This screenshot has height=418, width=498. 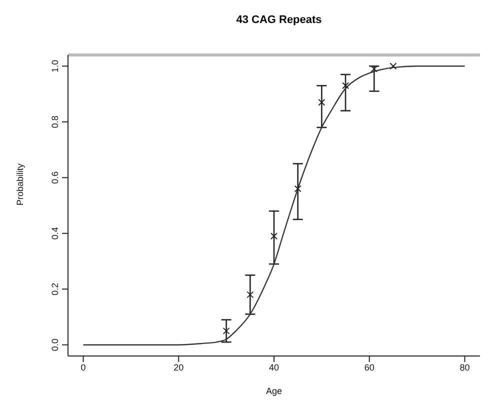 What do you see at coordinates (55, 233) in the screenshot?
I see `y-tick-label: 0.4` at bounding box center [55, 233].